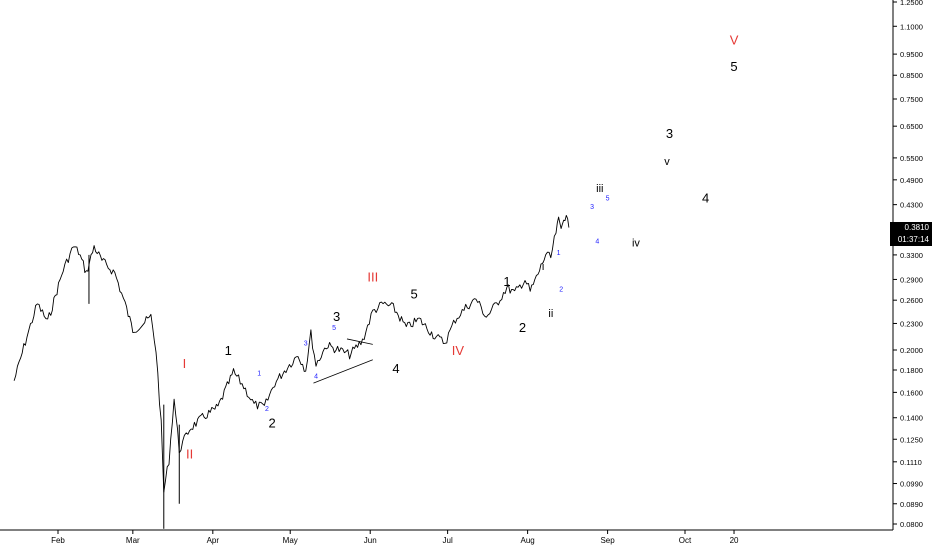  What do you see at coordinates (911, 99) in the screenshot?
I see `price-tick-label: 0.7500` at bounding box center [911, 99].